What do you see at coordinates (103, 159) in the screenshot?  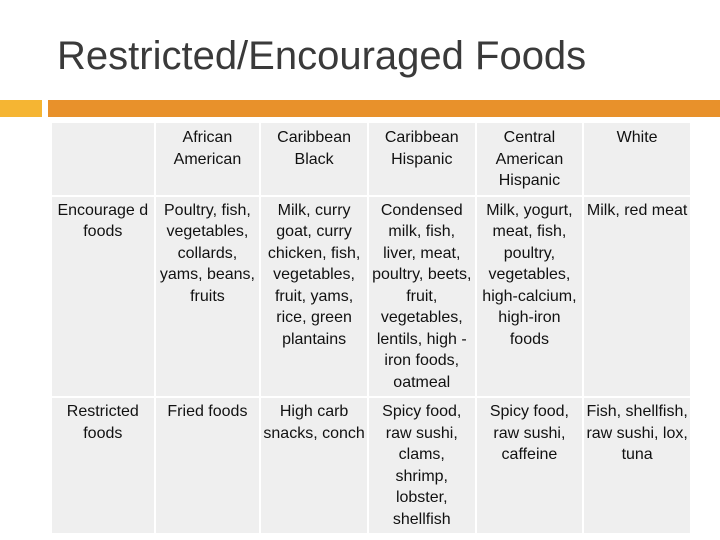 I see `corner-cell` at bounding box center [103, 159].